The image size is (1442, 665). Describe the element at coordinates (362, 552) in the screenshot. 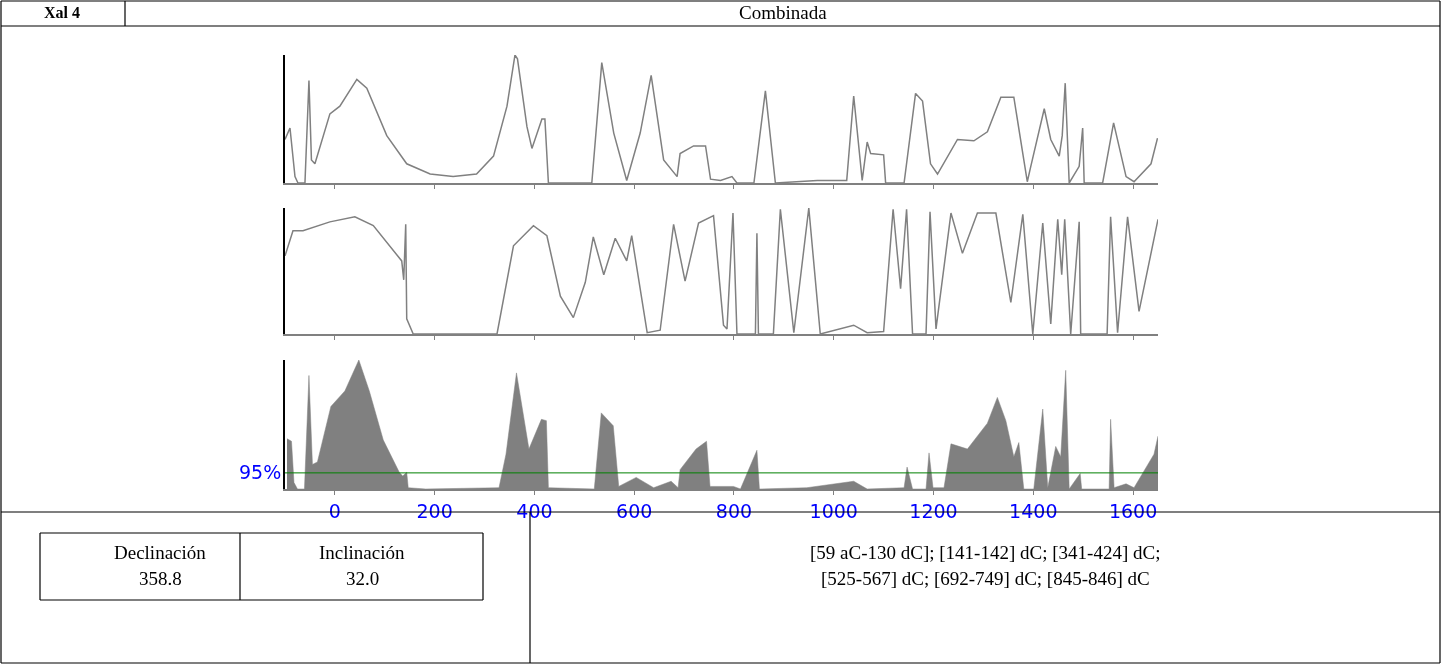

I see `text: Inclinación` at that location.